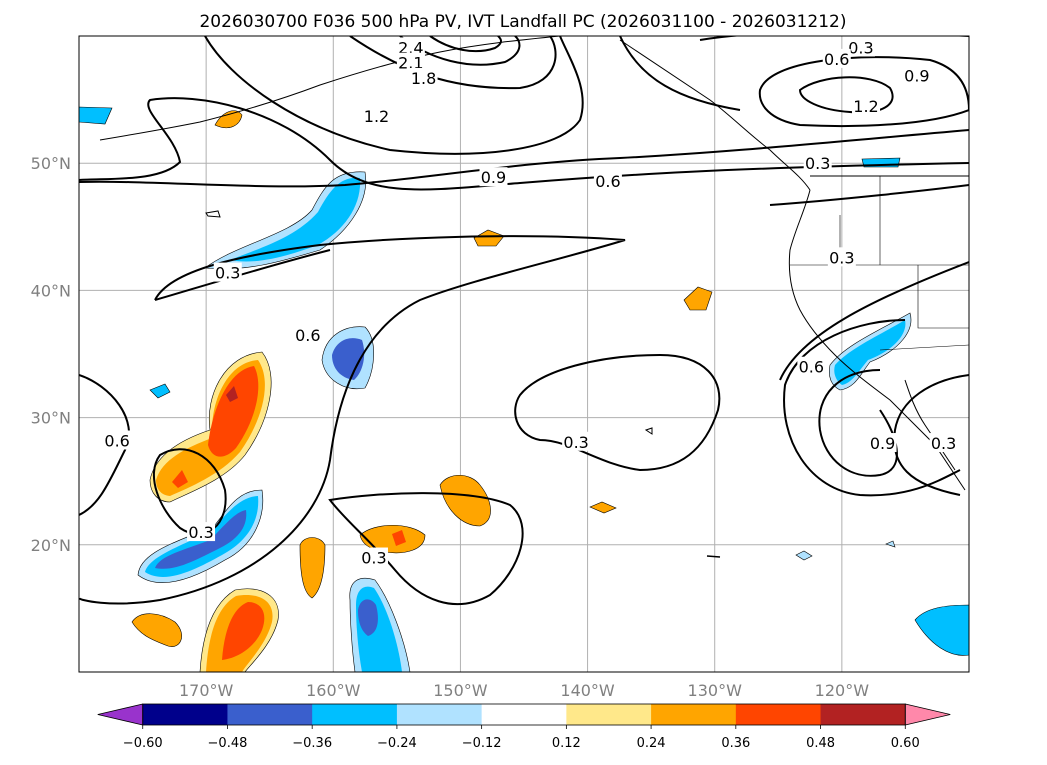 This screenshot has width=1047, height=765. Describe the element at coordinates (394, 95) in the screenshot. I see `contour-1.2` at that location.